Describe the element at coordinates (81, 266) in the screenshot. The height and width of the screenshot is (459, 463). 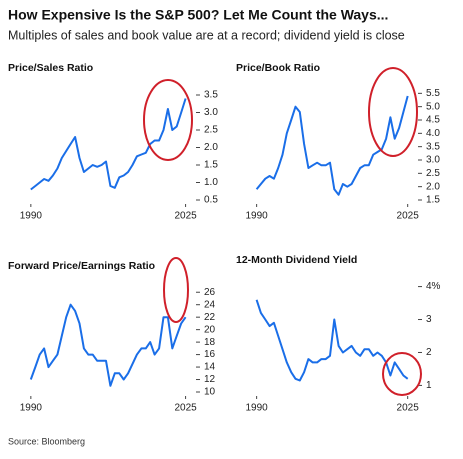
I see `panel-title: Forward Price/Earnings Ratio` at that location.